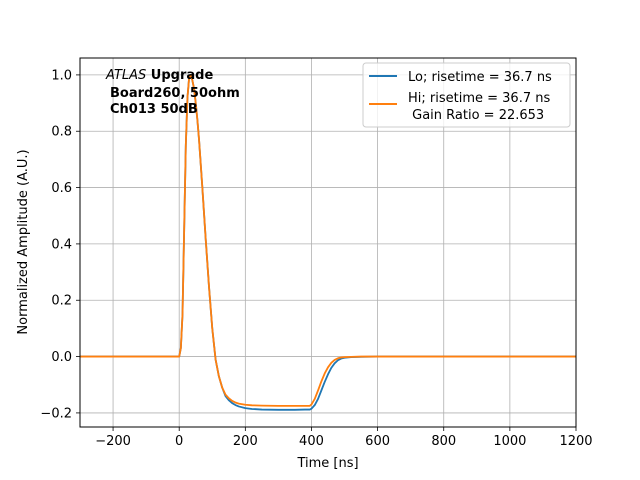 This screenshot has width=640, height=480. I want to click on x-tick-label: 200, so click(245, 441).